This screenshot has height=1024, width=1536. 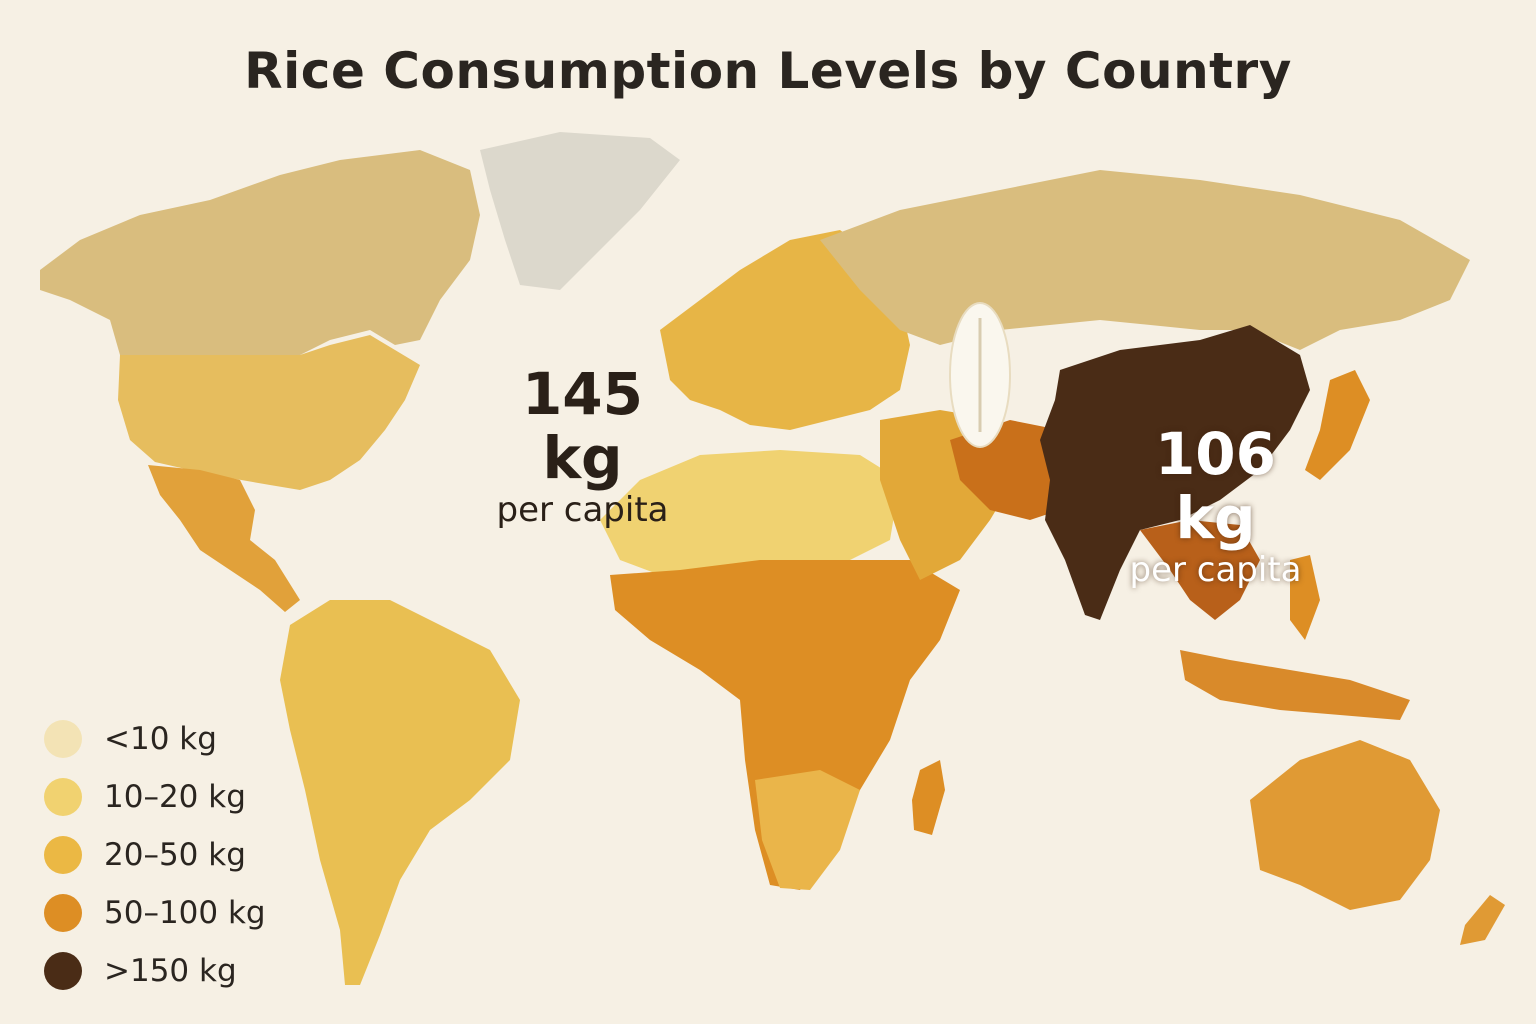 What do you see at coordinates (980, 375) in the screenshot?
I see `rice-grain-icon` at bounding box center [980, 375].